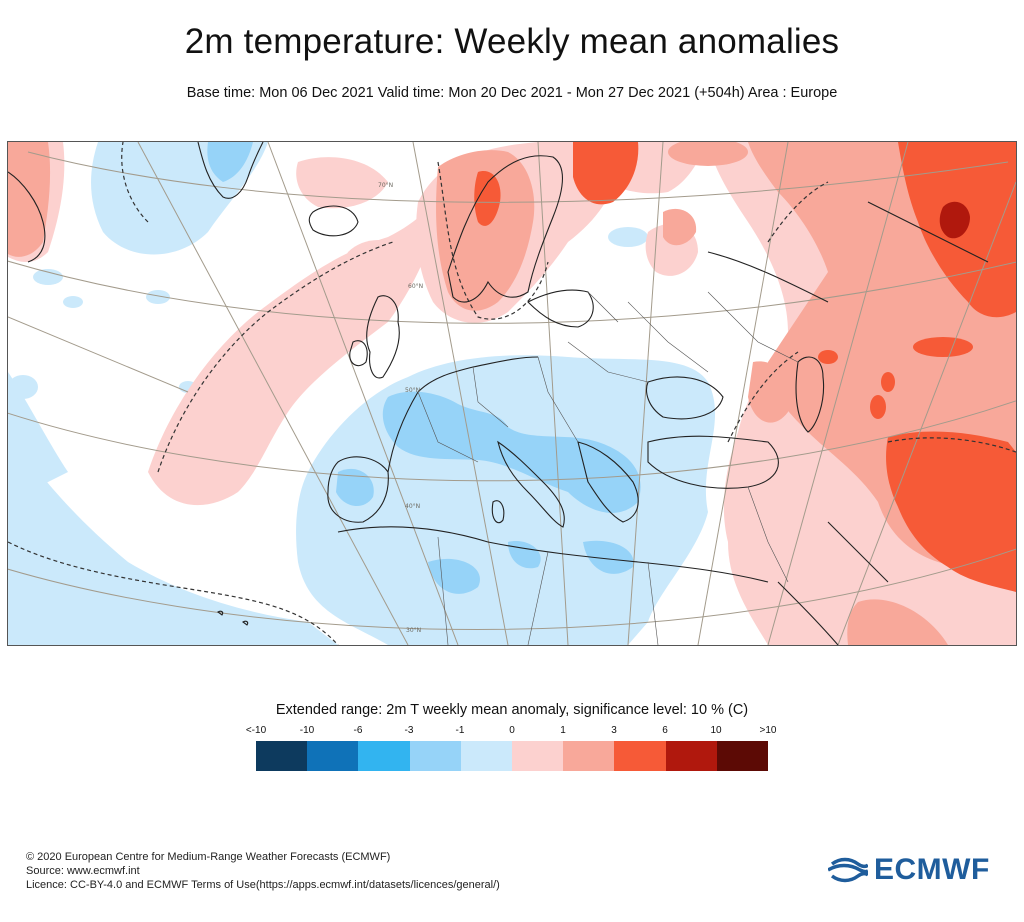 Image resolution: width=1024 pixels, height=922 pixels. I want to click on legend-label: -1, so click(460, 730).